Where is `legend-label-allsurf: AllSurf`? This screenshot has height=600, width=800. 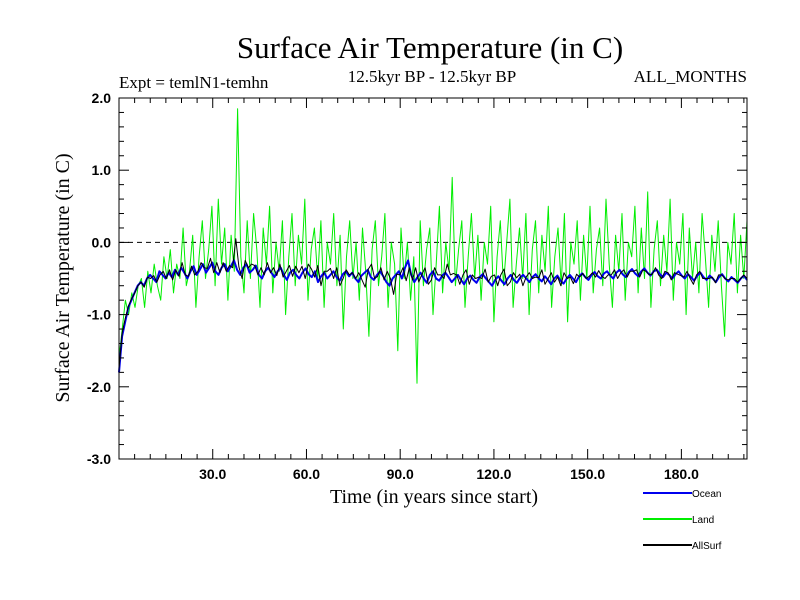
legend-label-allsurf: AllSurf is located at coordinates (707, 546).